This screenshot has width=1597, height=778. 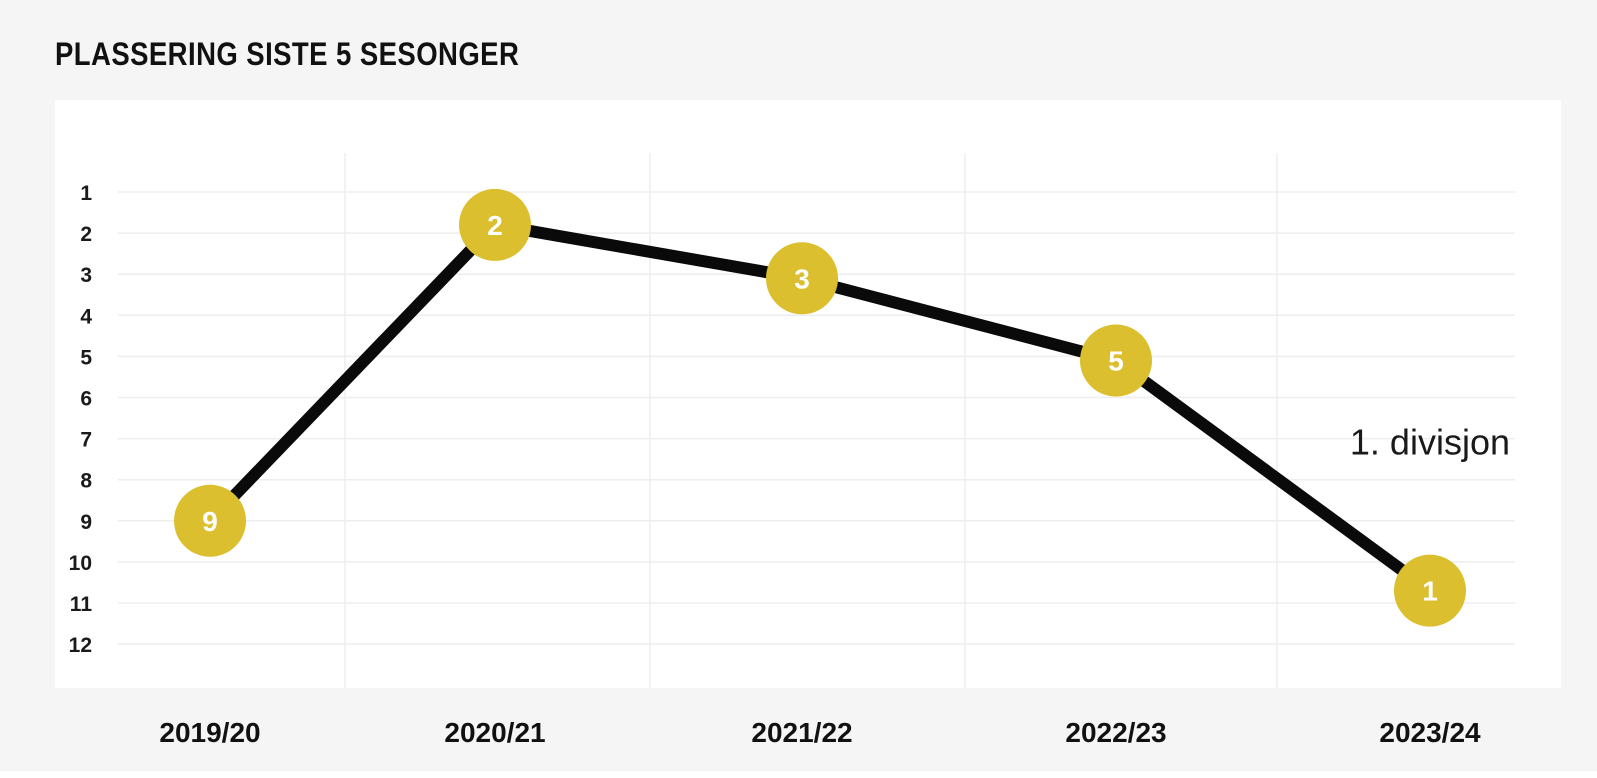 What do you see at coordinates (1430, 732) in the screenshot?
I see `x-tick-label: 2023/24` at bounding box center [1430, 732].